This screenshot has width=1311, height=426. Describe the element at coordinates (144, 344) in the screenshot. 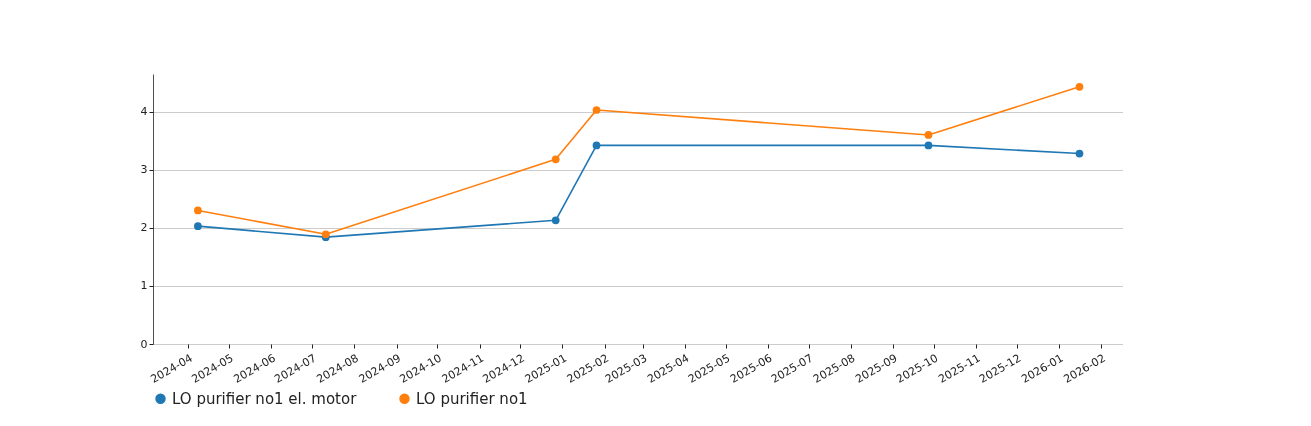

I see `y-tick-label: 0` at that location.